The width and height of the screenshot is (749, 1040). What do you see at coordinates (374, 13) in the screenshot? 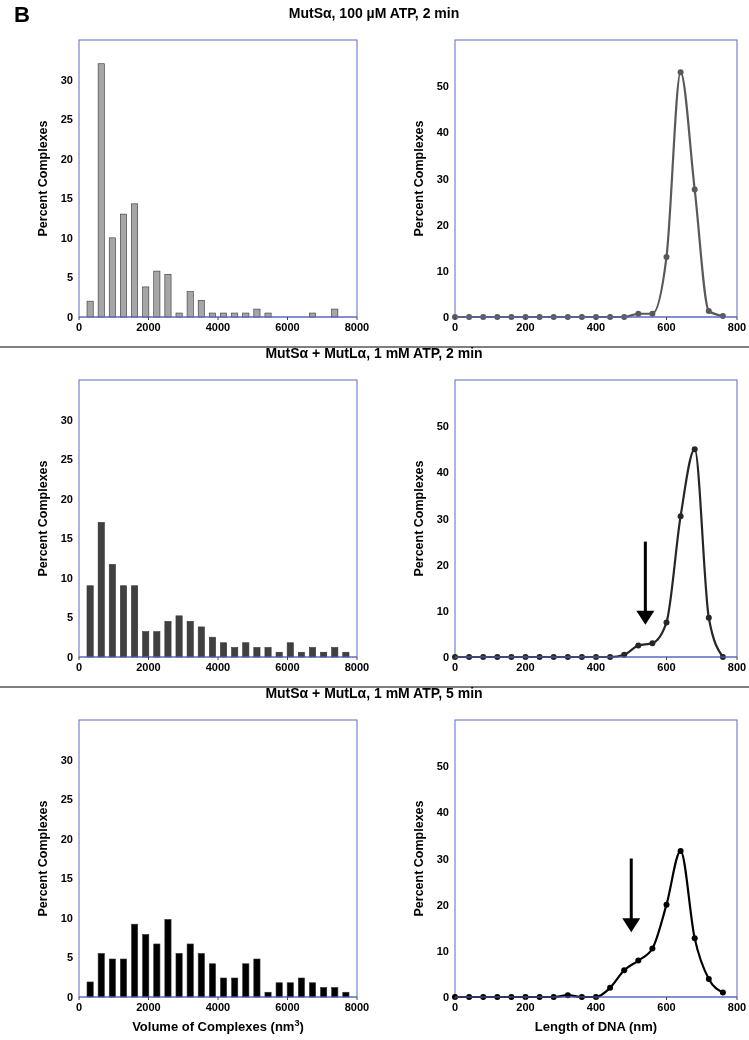
I see `chart-title: MutSα, 100 µM ATP, 2 min` at bounding box center [374, 13].